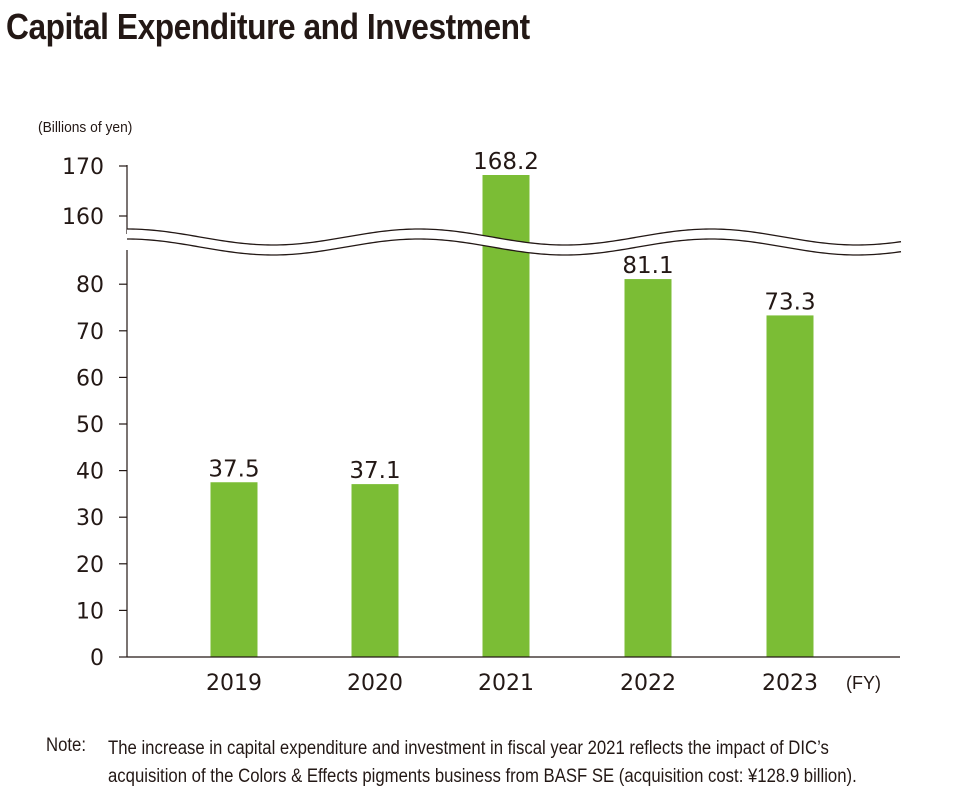  Describe the element at coordinates (90, 285) in the screenshot. I see `y-tick-label-80: 80` at that location.